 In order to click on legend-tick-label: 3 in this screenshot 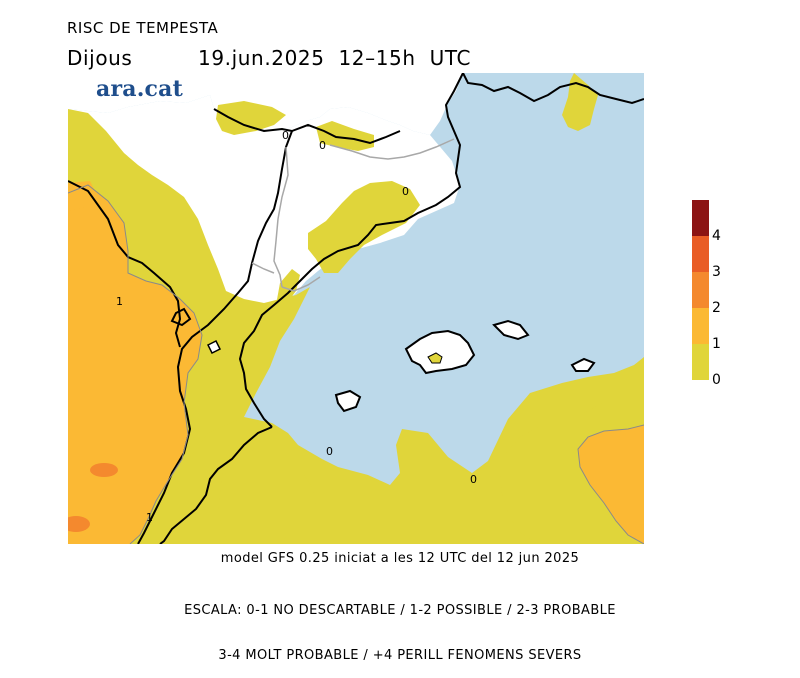, I will do `click(716, 272)`.